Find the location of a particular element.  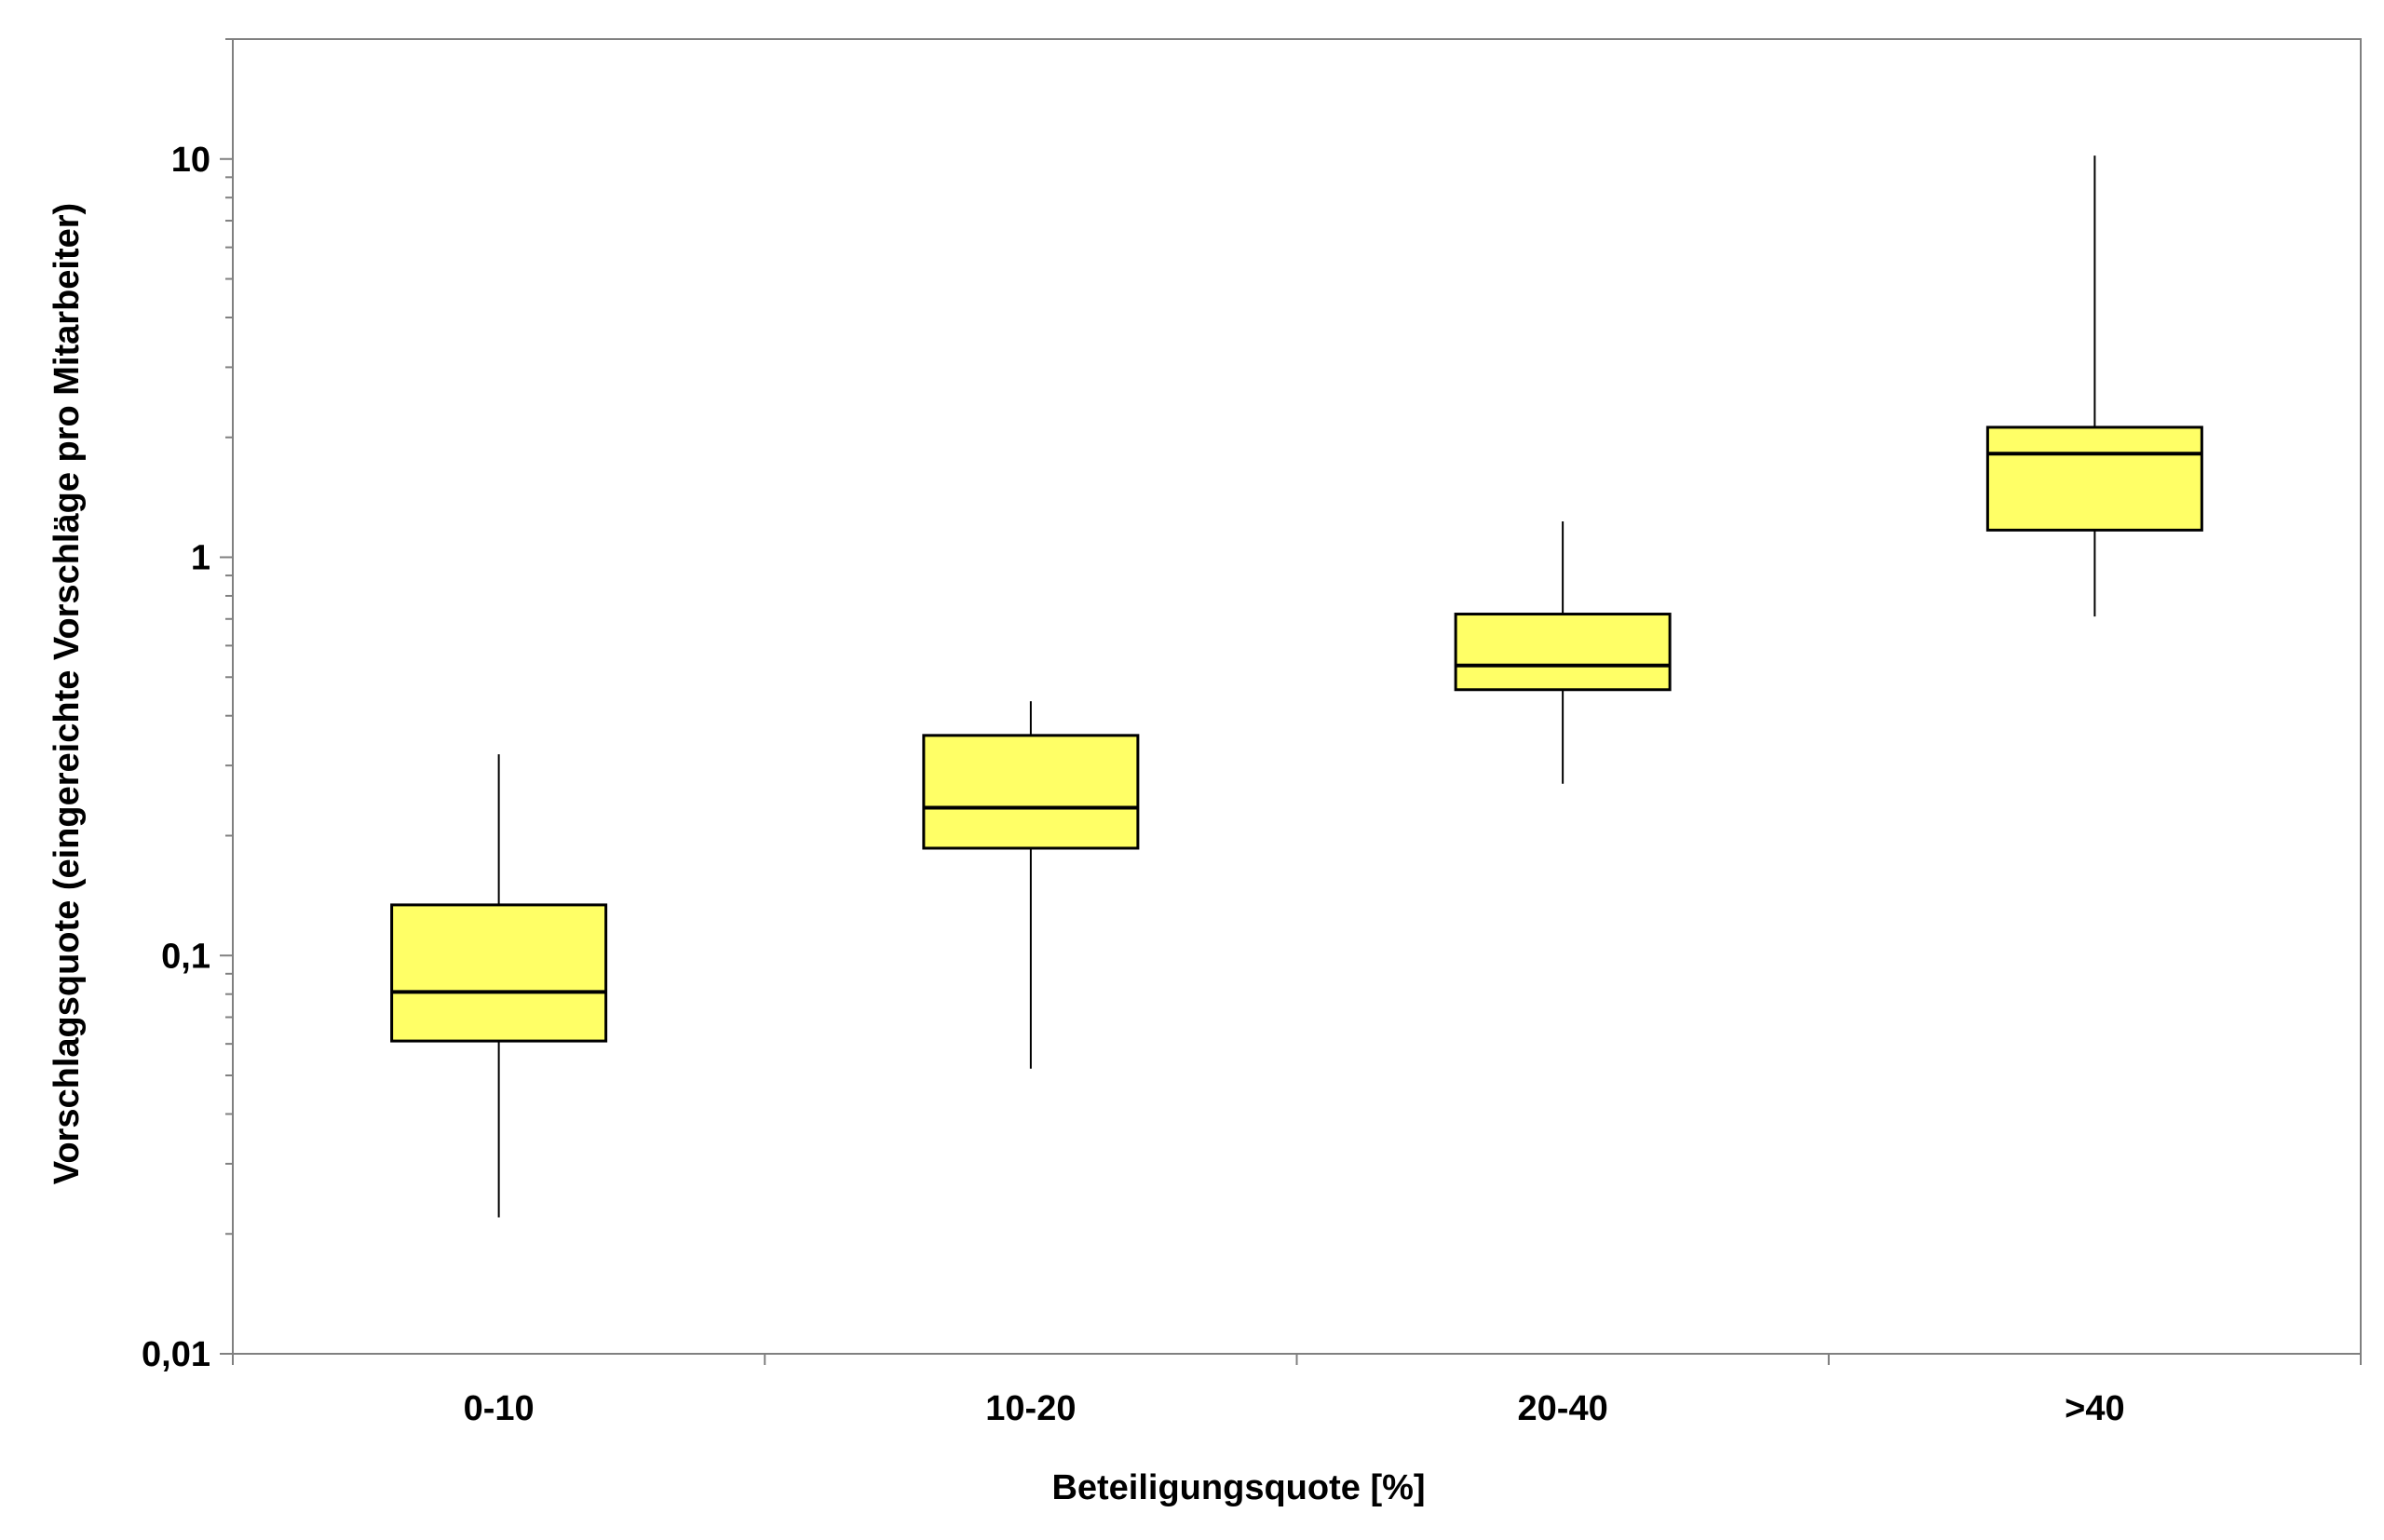

x-tick-label: 20-40 is located at coordinates (1563, 1408).